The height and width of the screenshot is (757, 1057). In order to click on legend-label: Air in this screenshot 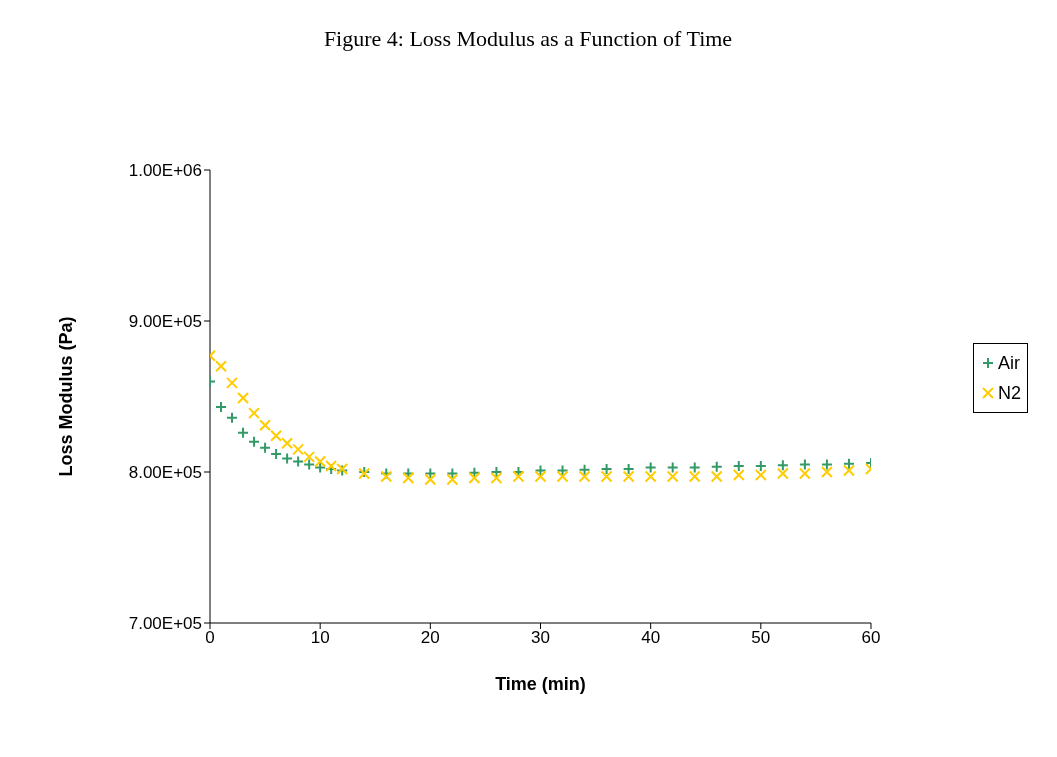, I will do `click(1008, 363)`.